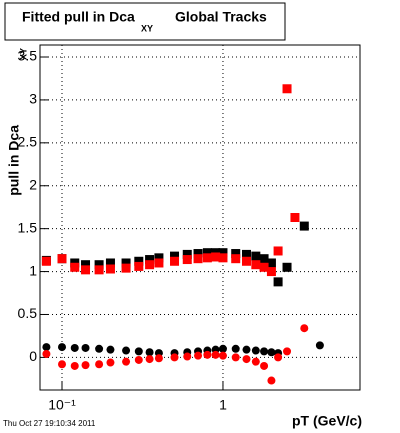 Image resolution: width=400 pixels, height=433 pixels. I want to click on title-box, so click(145, 21).